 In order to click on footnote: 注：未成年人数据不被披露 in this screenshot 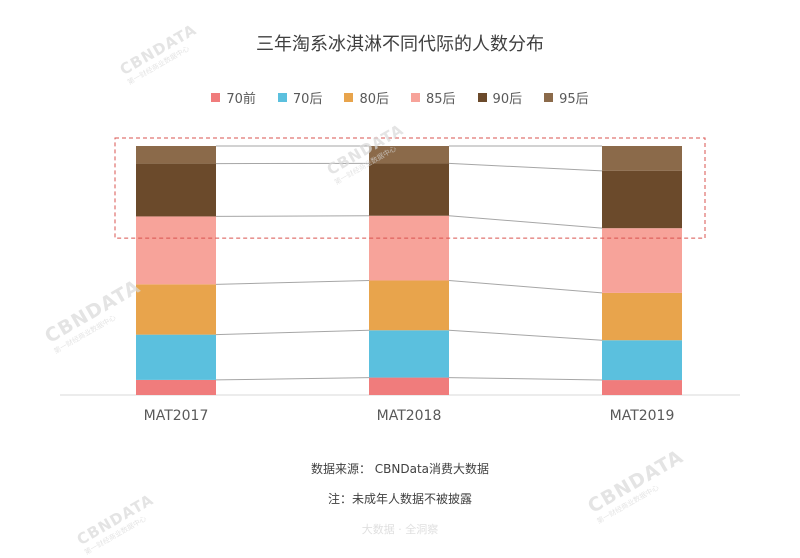, I will do `click(400, 498)`.